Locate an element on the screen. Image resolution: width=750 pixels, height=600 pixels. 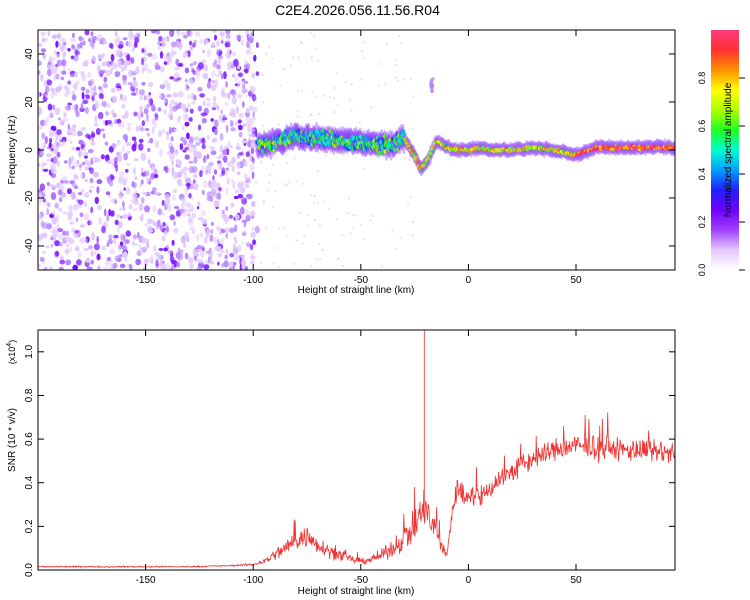
colorbar-bar is located at coordinates (725, 150).